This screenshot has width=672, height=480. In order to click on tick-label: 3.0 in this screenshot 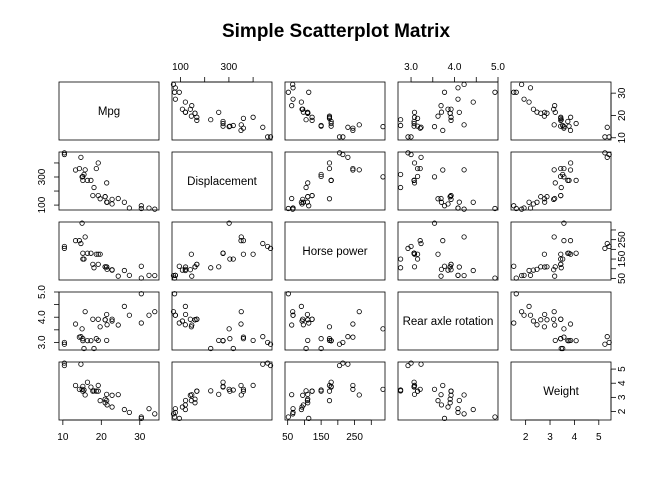, I will do `click(42, 342)`.